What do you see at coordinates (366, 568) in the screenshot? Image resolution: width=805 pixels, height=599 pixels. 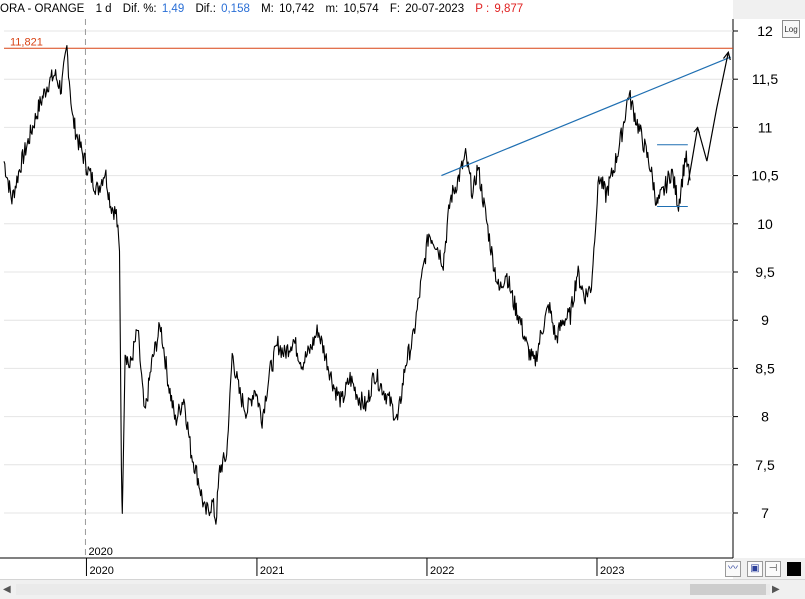 I see `x-axis-panel` at bounding box center [366, 568].